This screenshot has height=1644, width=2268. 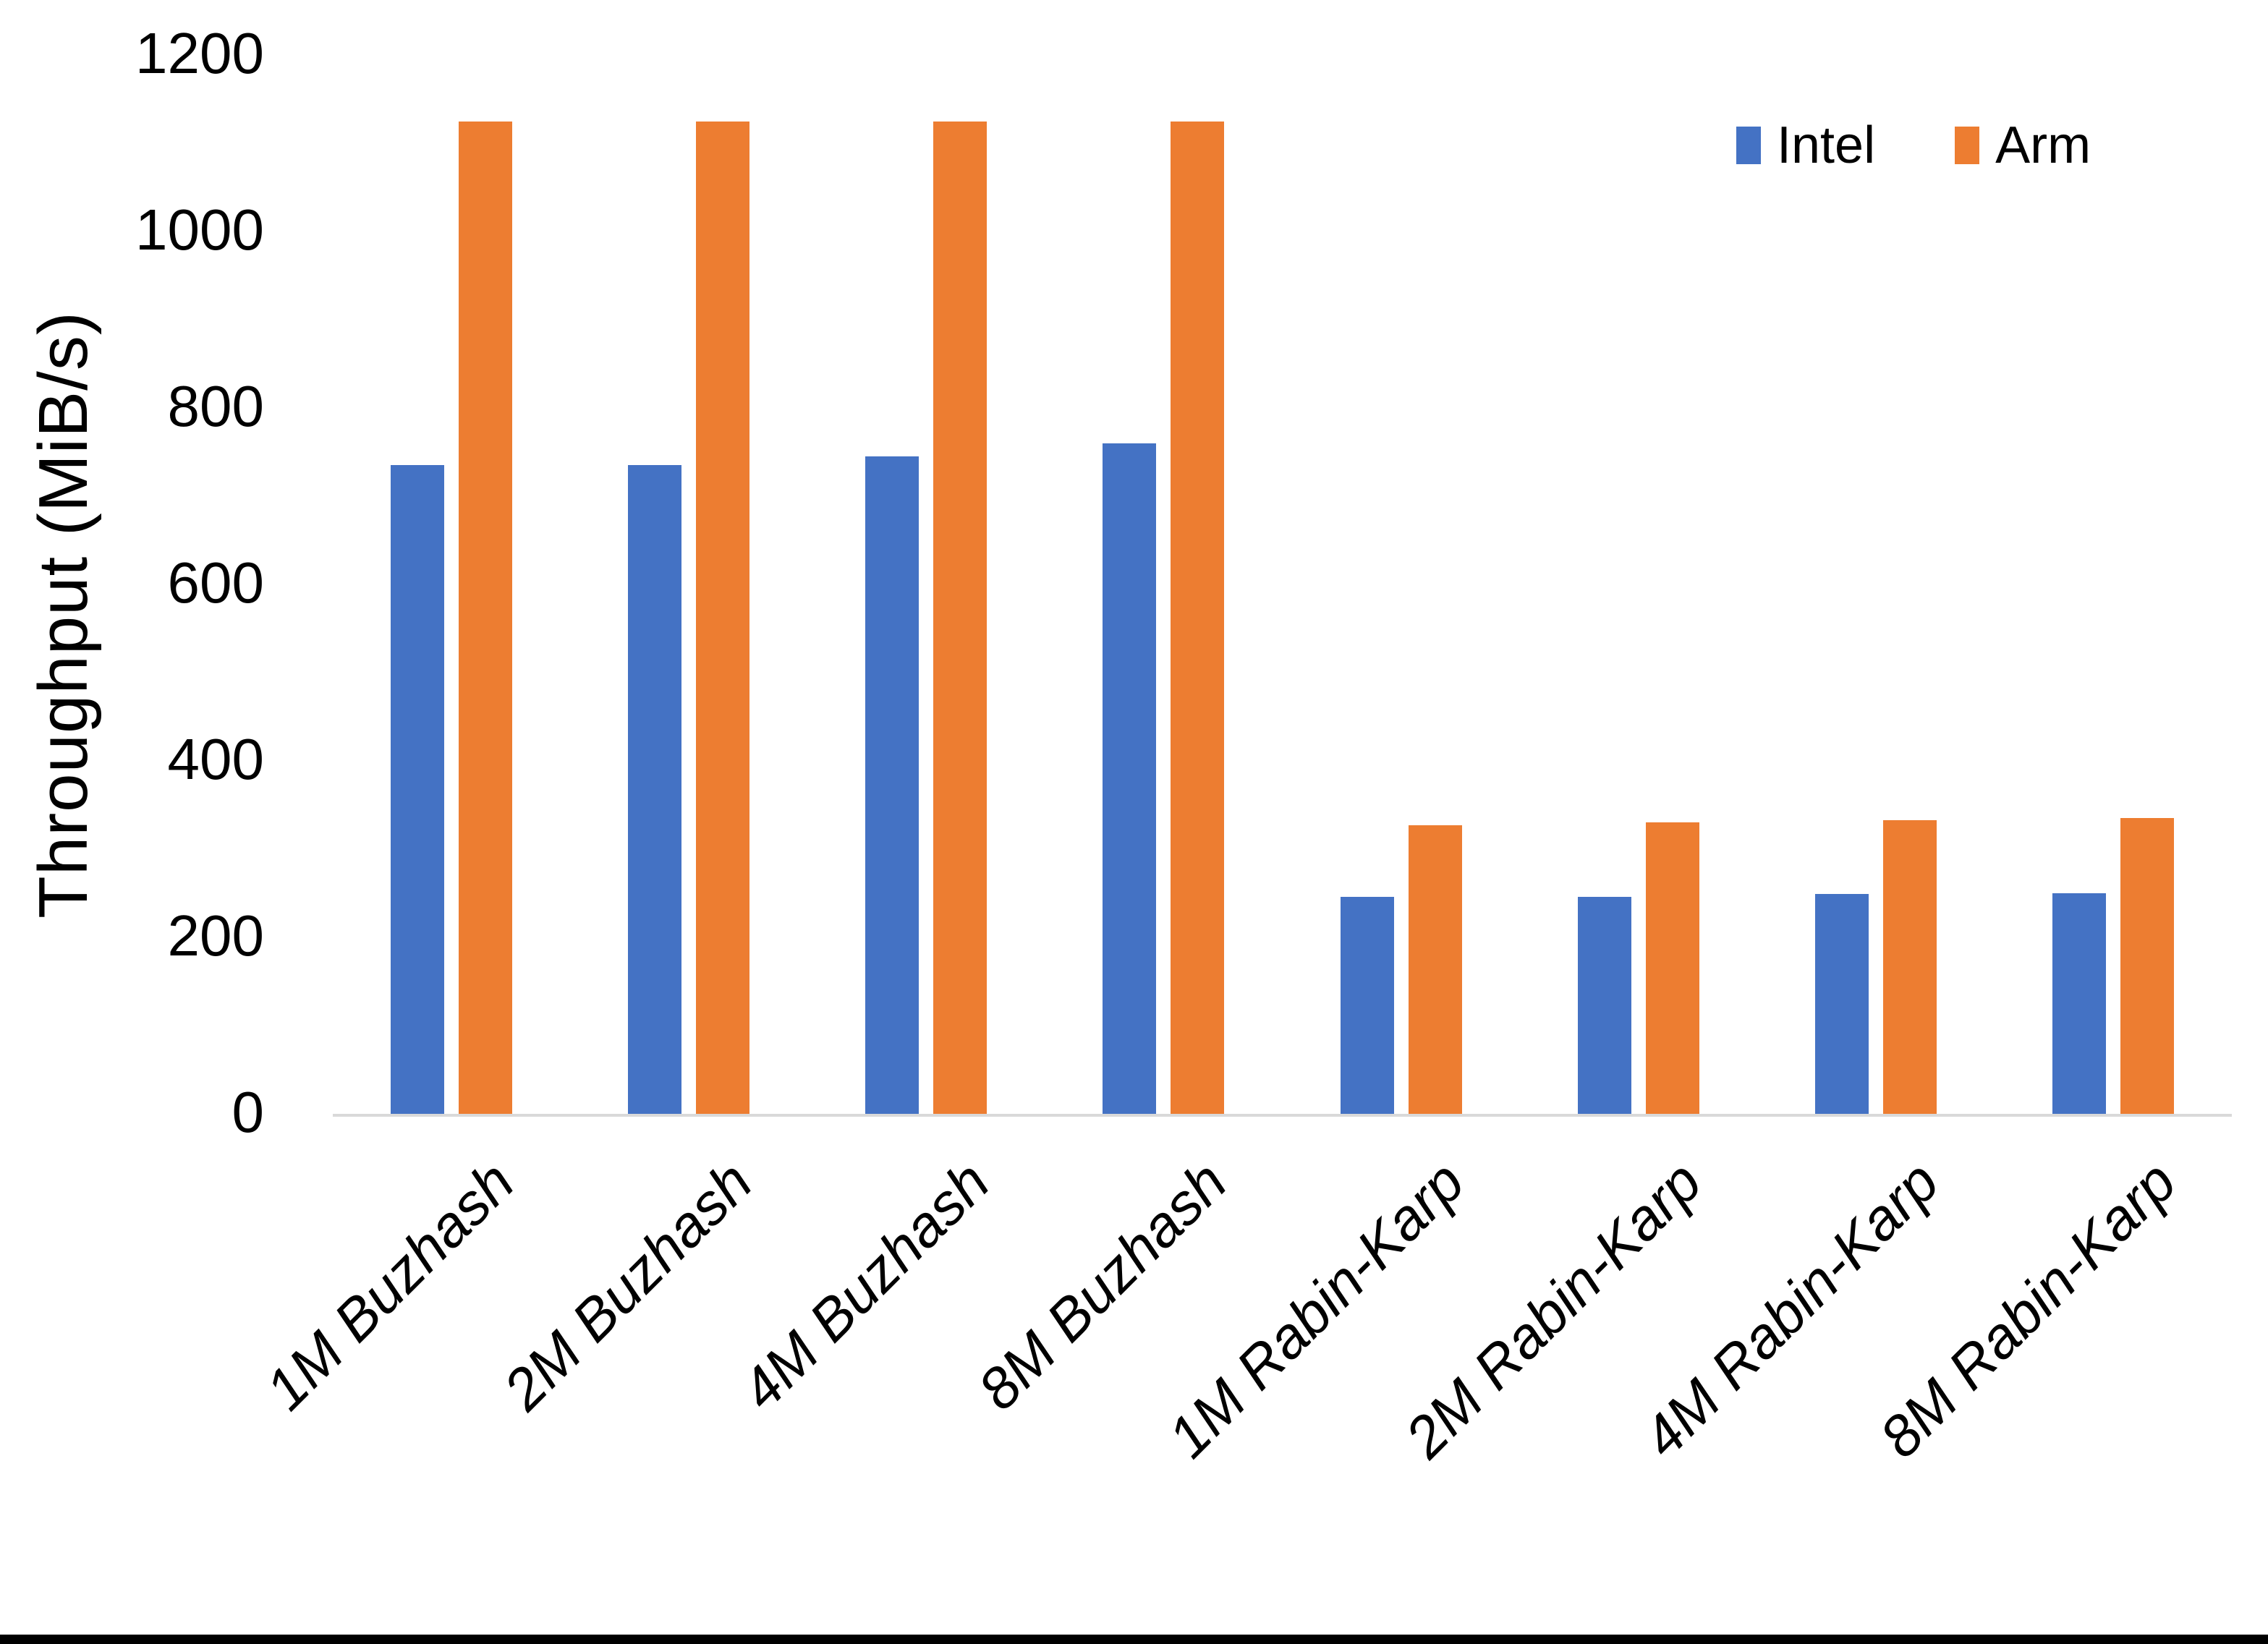 I want to click on arm-series-swatch-icon, so click(x=1967, y=145).